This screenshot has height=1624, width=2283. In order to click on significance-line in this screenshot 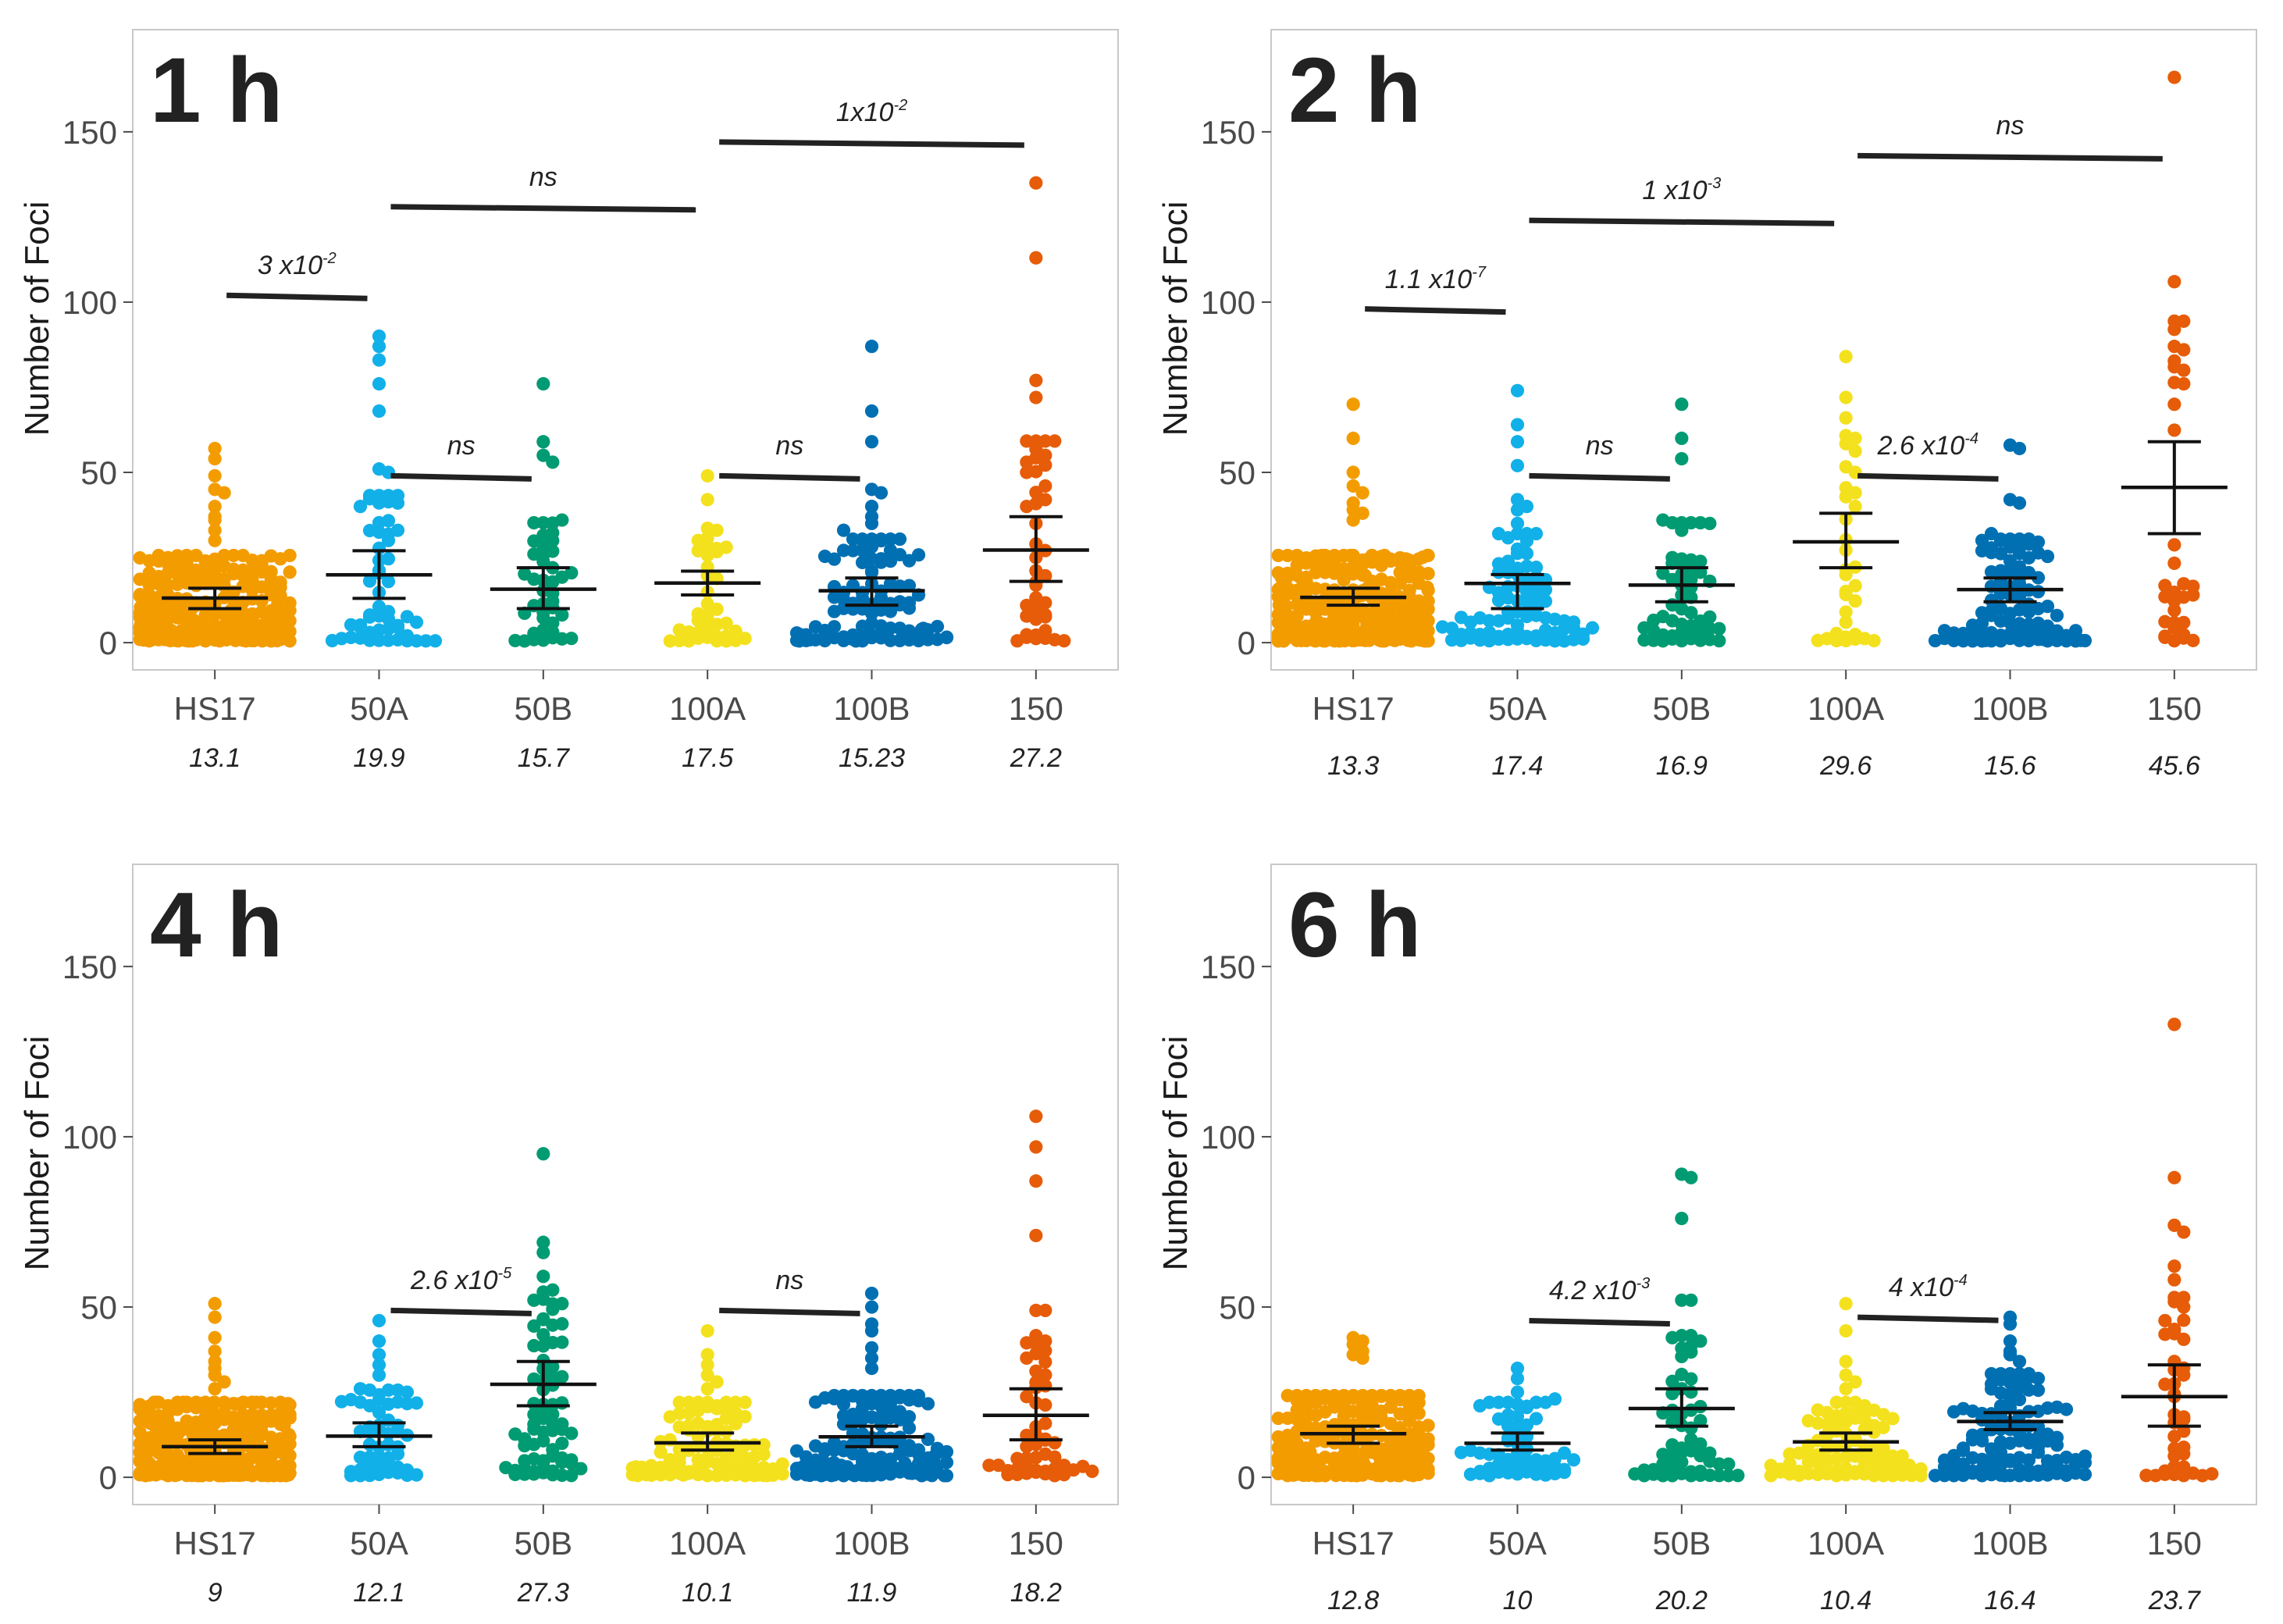, I will do `click(1928, 477)`.